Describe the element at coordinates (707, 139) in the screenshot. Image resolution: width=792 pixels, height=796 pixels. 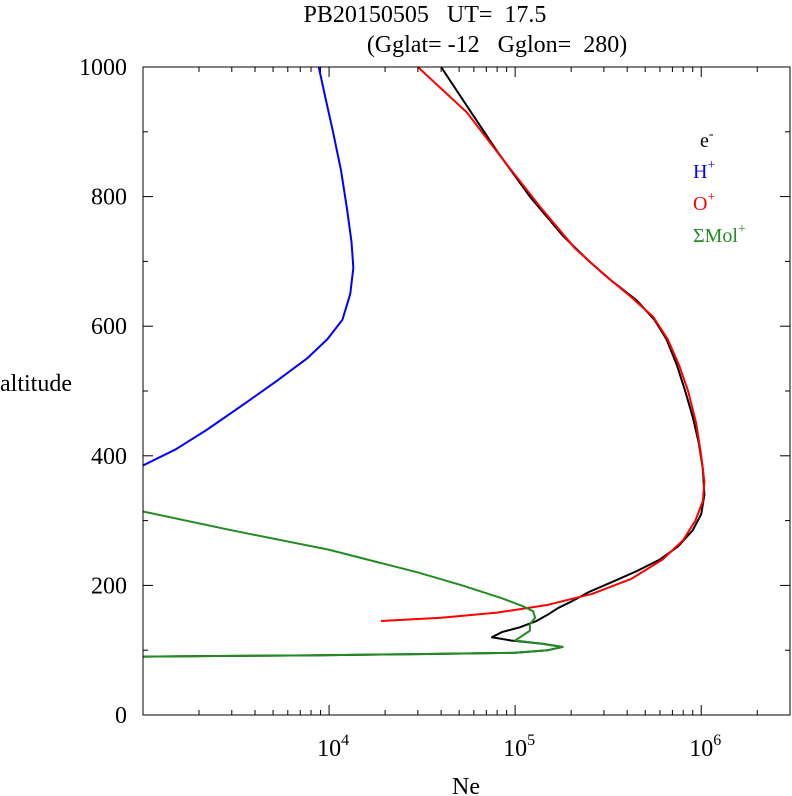
I see `legend-entry-0: e-` at that location.